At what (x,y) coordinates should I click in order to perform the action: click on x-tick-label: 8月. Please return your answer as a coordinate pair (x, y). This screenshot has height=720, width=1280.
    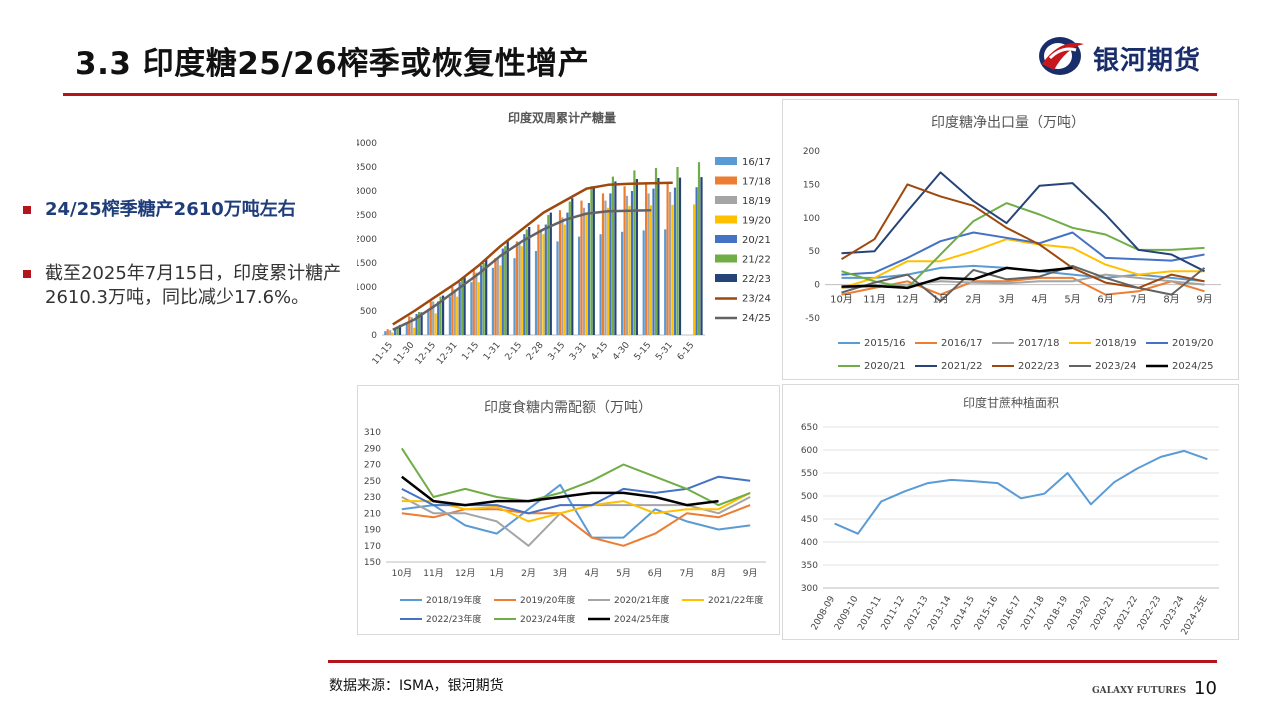
    Looking at the image, I should click on (718, 573).